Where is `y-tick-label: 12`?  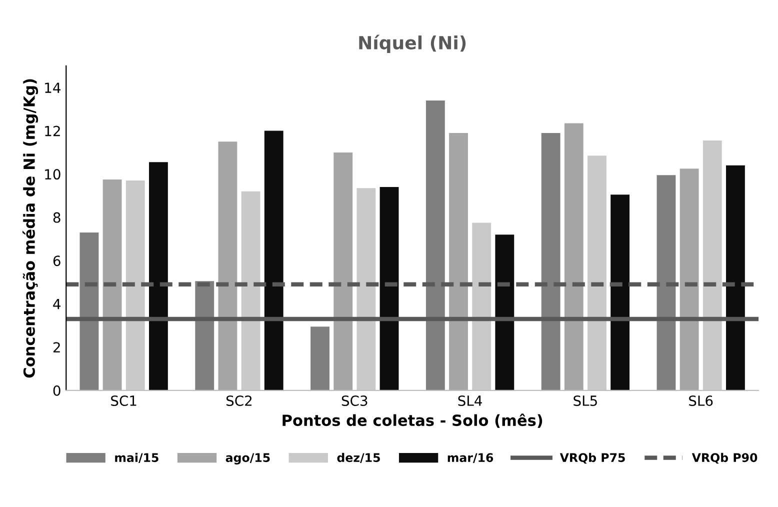
y-tick-label: 12 is located at coordinates (52, 131).